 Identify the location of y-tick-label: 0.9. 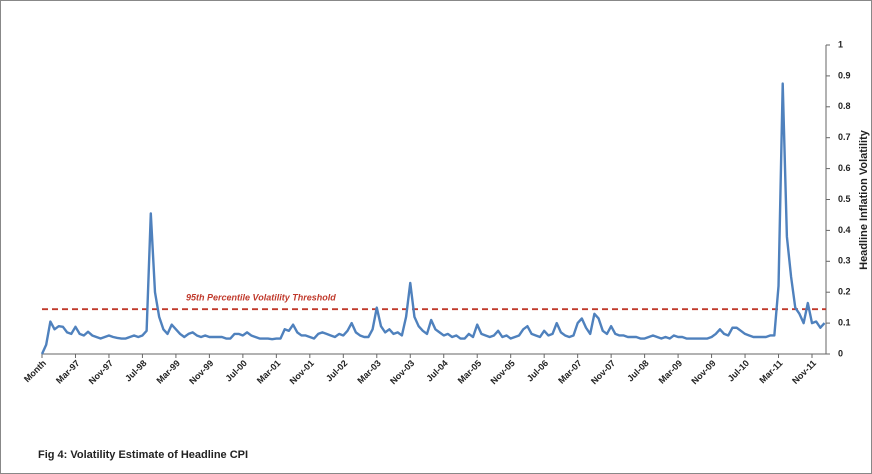
(844, 75).